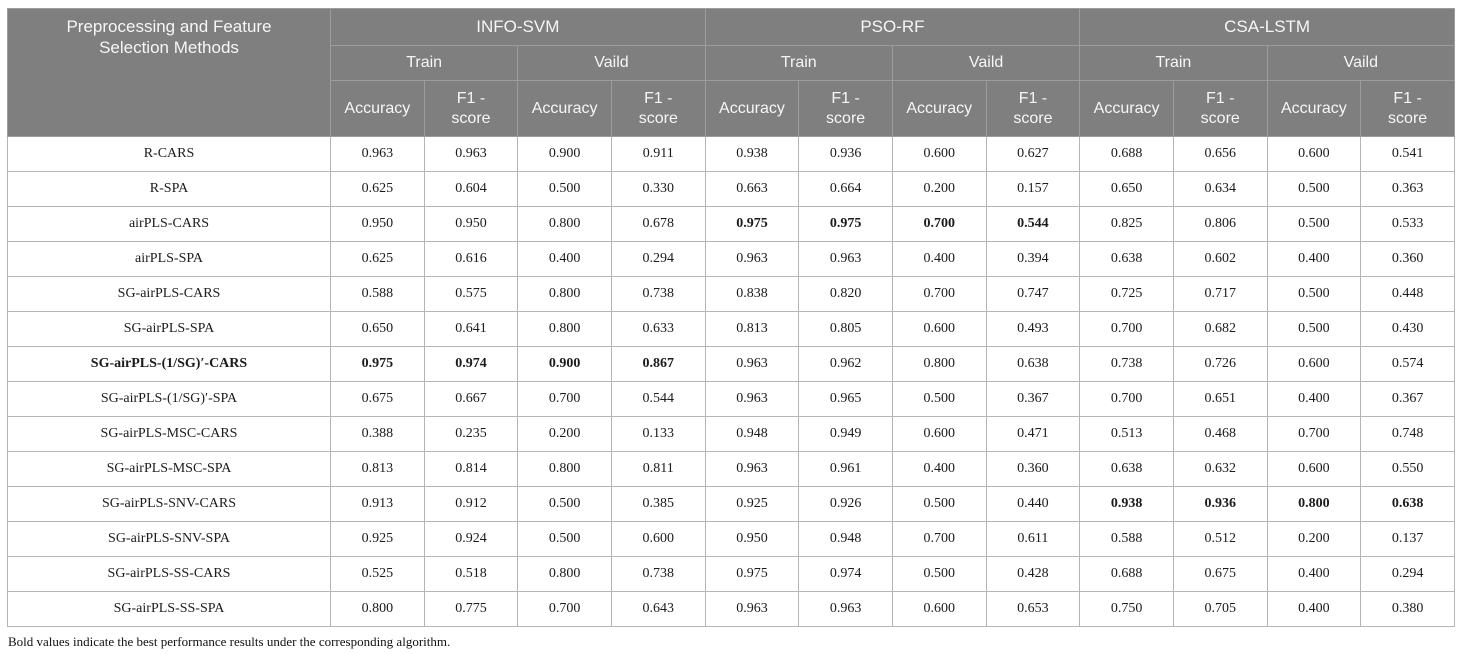 The width and height of the screenshot is (1460, 654). What do you see at coordinates (1033, 108) in the screenshot?
I see `metric-header: F1 - score` at bounding box center [1033, 108].